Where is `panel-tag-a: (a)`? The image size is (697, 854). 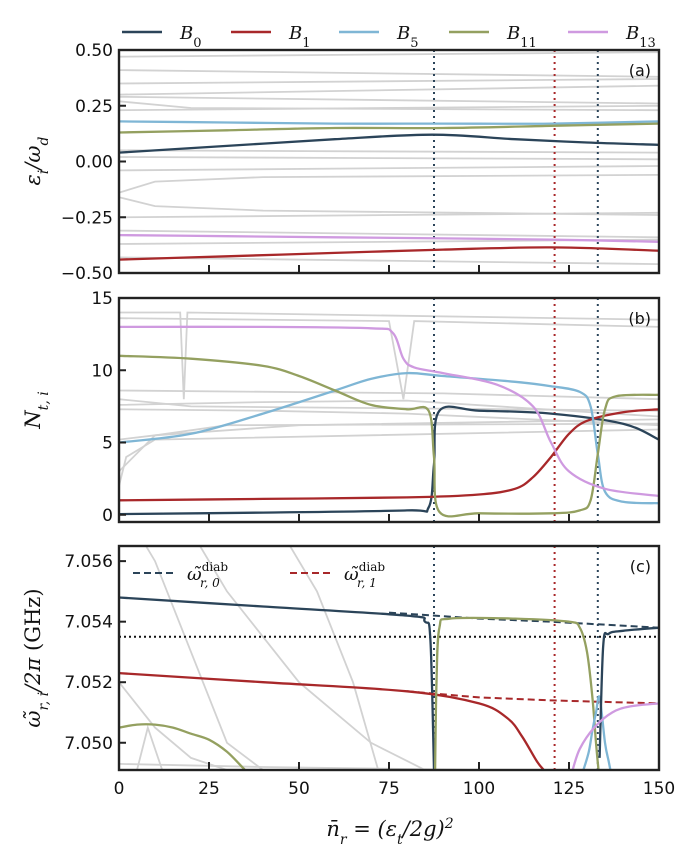 panel-tag-a: (a) is located at coordinates (640, 70).